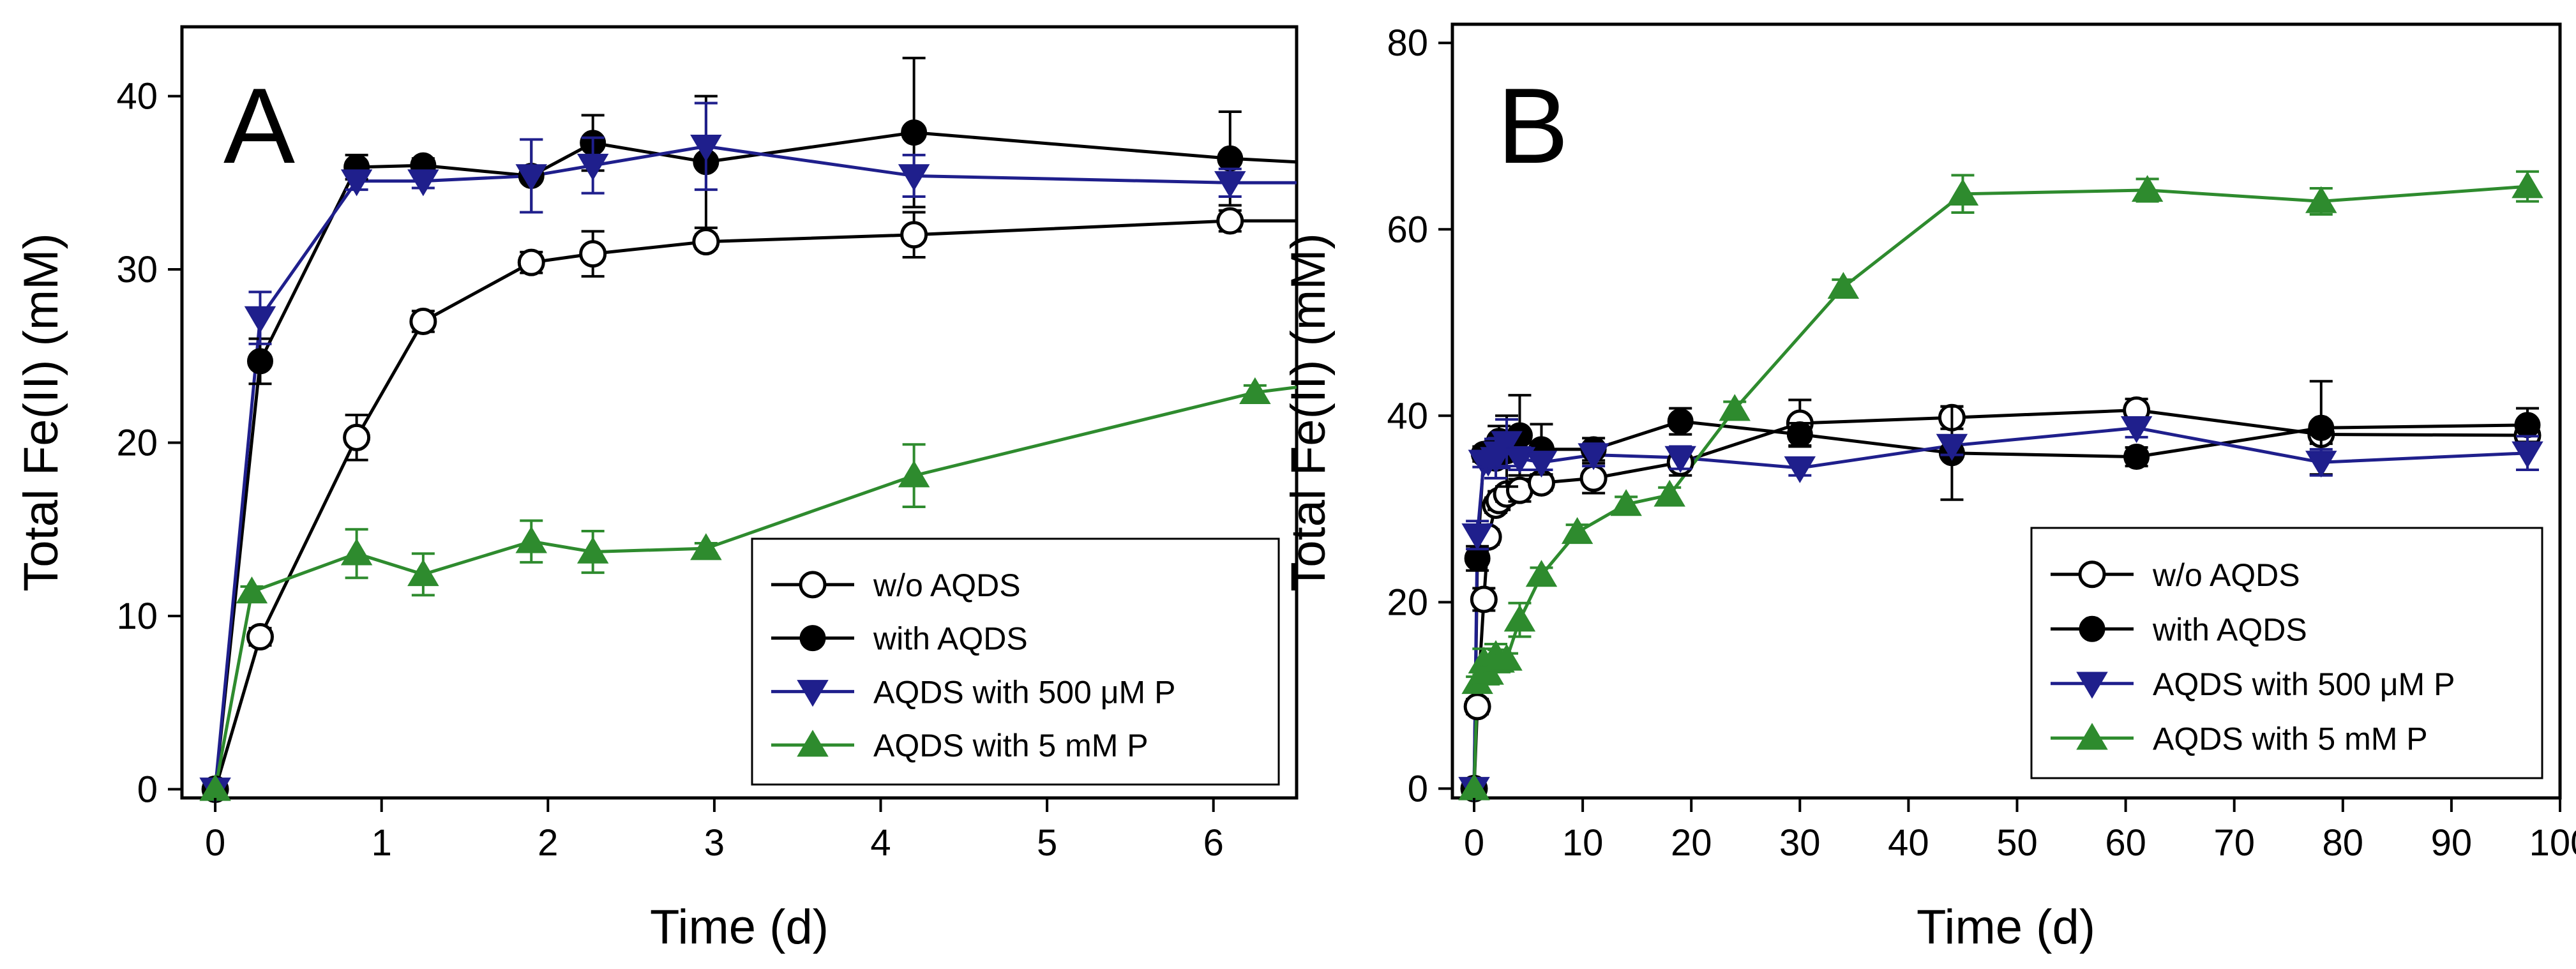 The width and height of the screenshot is (2576, 969). What do you see at coordinates (714, 843) in the screenshot?
I see `panel-a-x-tick-label: 3` at bounding box center [714, 843].